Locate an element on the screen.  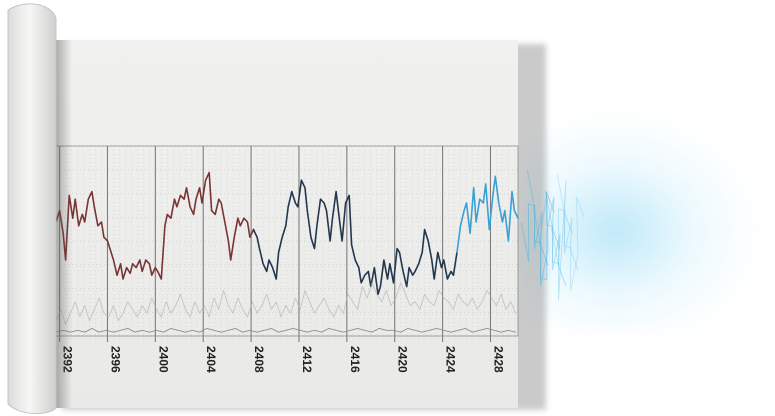
x-tick-label: 2404 is located at coordinates (211, 359).